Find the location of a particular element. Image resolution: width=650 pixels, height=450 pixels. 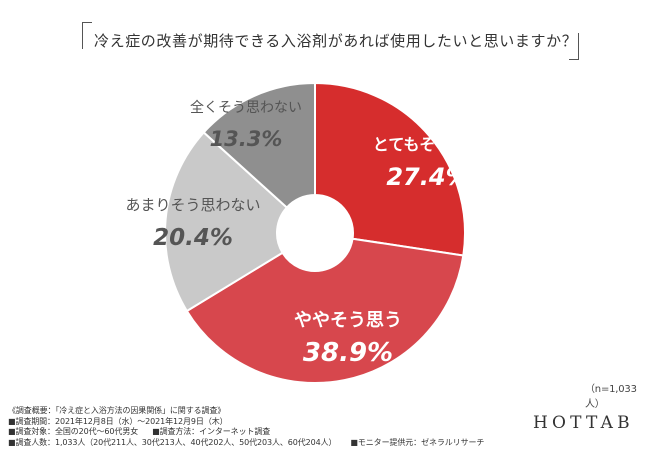

survey-note-row: ■調査対象：全国の20代～60代男女 ■調査方法：インターネット調査 is located at coordinates (246, 432).